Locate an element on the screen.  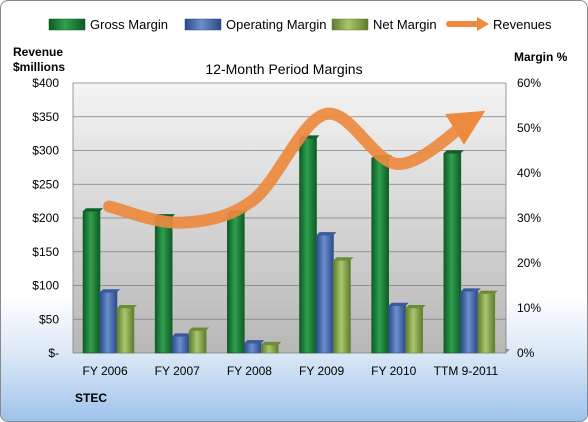
legend-label-net-margin: Net Margin is located at coordinates (405, 24).